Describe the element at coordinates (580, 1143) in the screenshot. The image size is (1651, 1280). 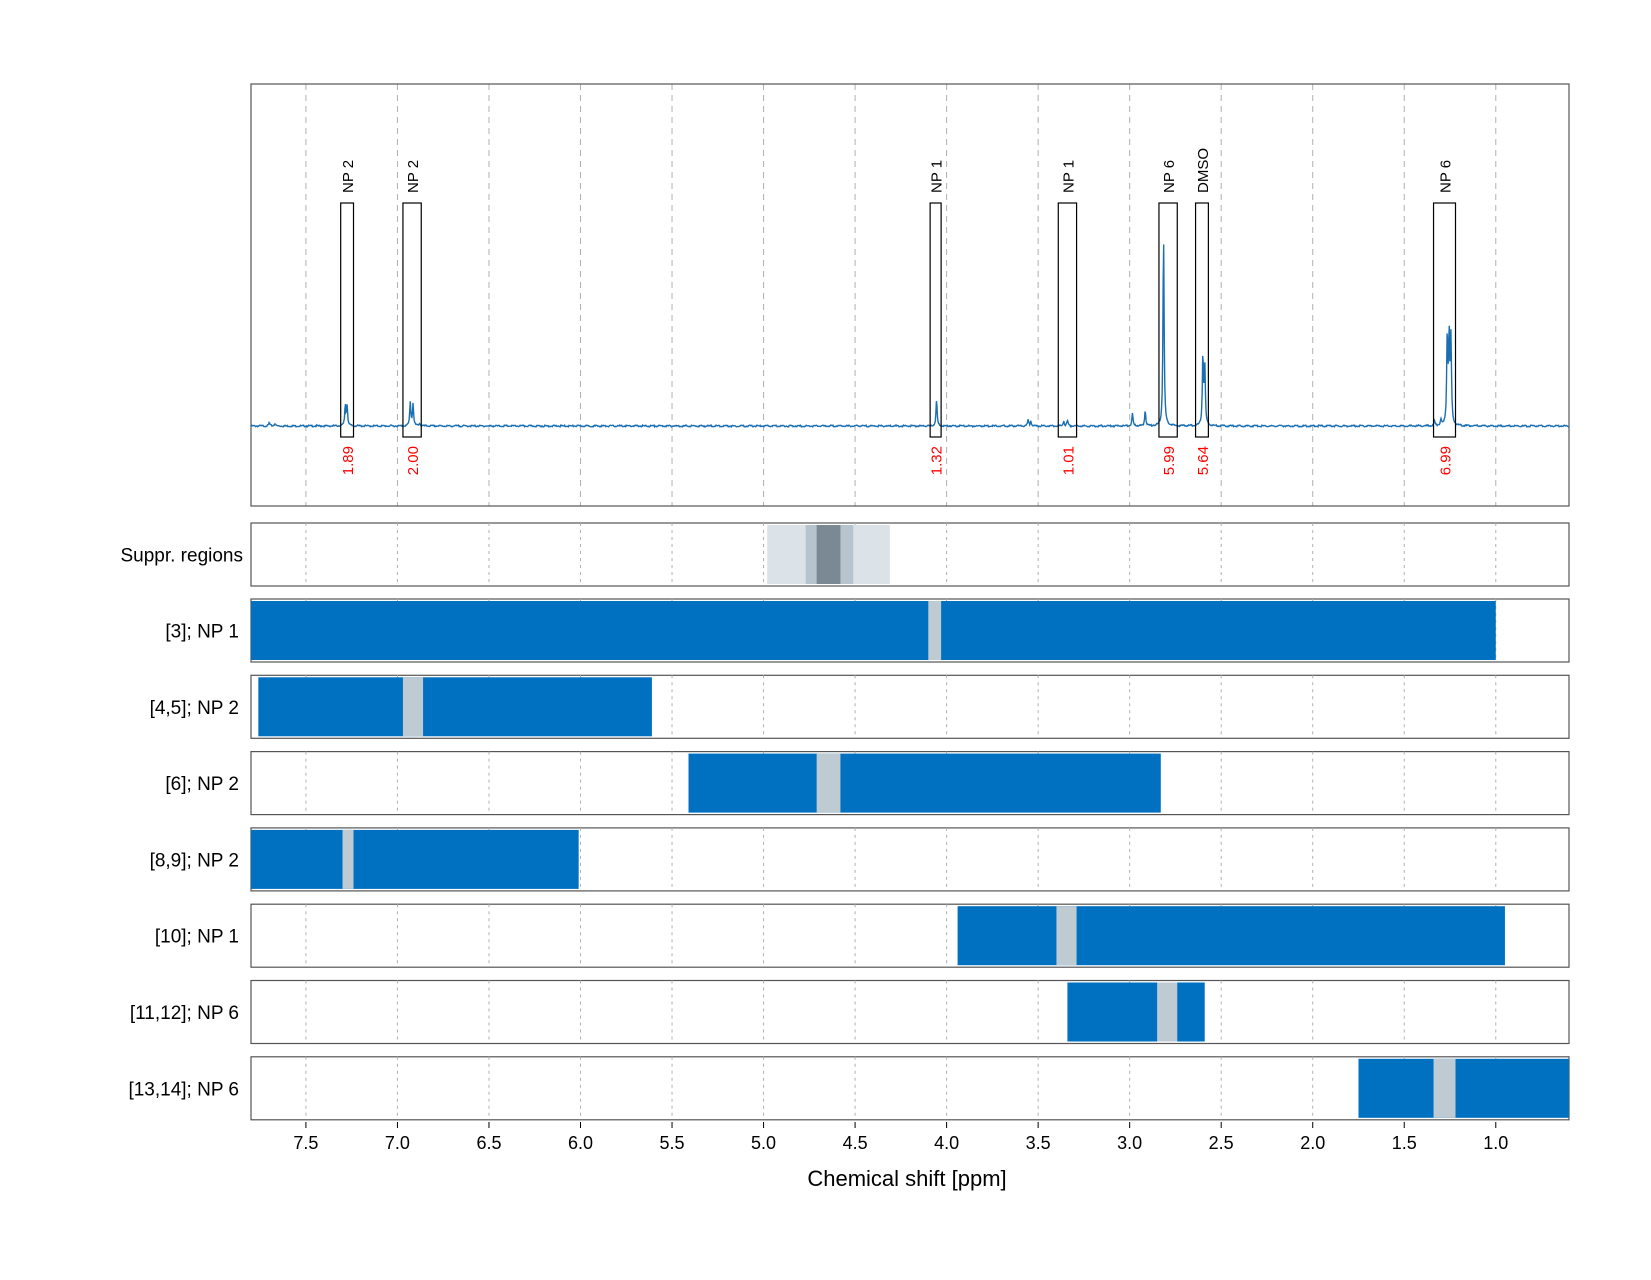
I see `x-tick-label: 6.0` at that location.